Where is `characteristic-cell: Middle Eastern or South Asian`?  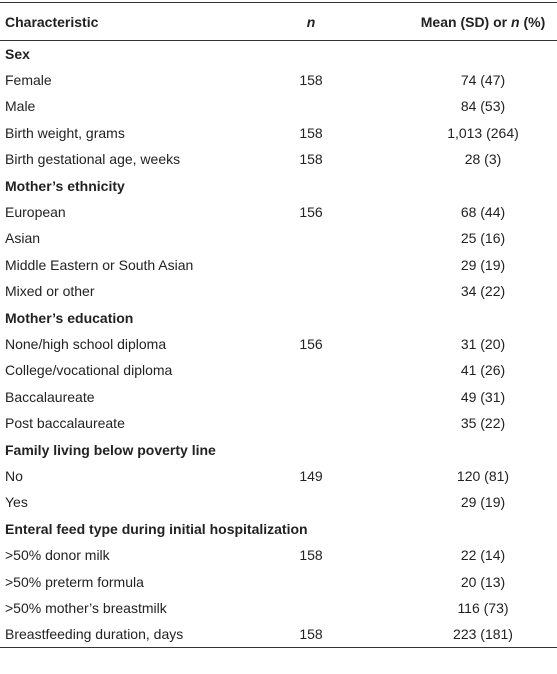 characteristic-cell: Middle Eastern or South Asian is located at coordinates (99, 264).